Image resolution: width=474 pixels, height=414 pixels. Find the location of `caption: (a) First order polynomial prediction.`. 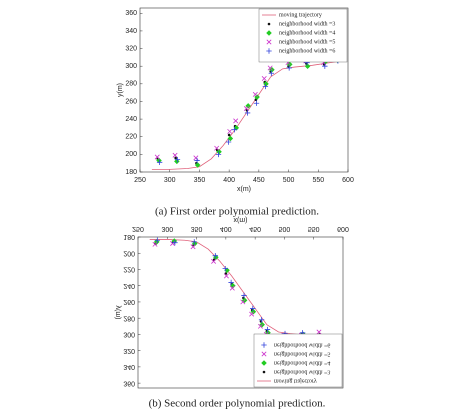

caption: (a) First order polynomial prediction. is located at coordinates (237, 212).